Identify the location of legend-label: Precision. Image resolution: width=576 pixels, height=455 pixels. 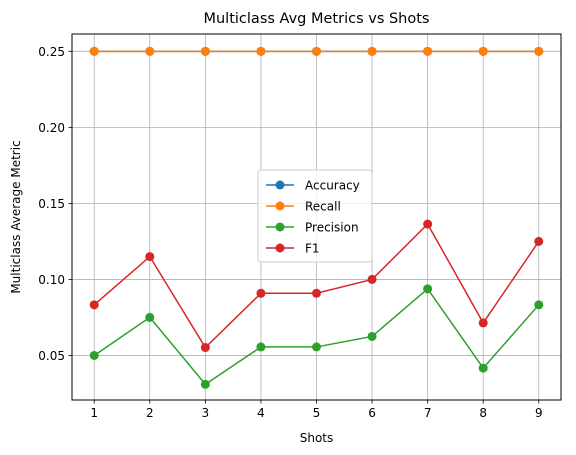
(332, 228).